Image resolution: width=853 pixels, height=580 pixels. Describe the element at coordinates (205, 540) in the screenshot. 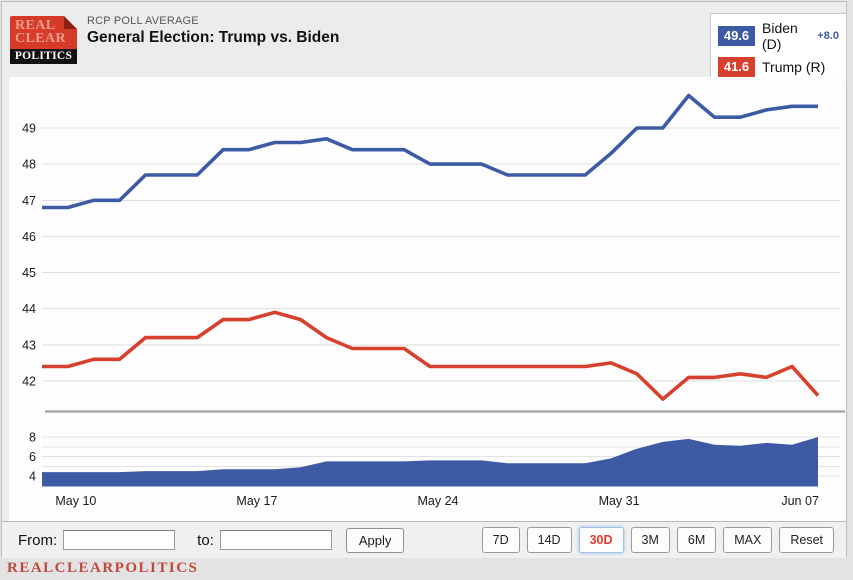

I see `to-label: to:` at that location.